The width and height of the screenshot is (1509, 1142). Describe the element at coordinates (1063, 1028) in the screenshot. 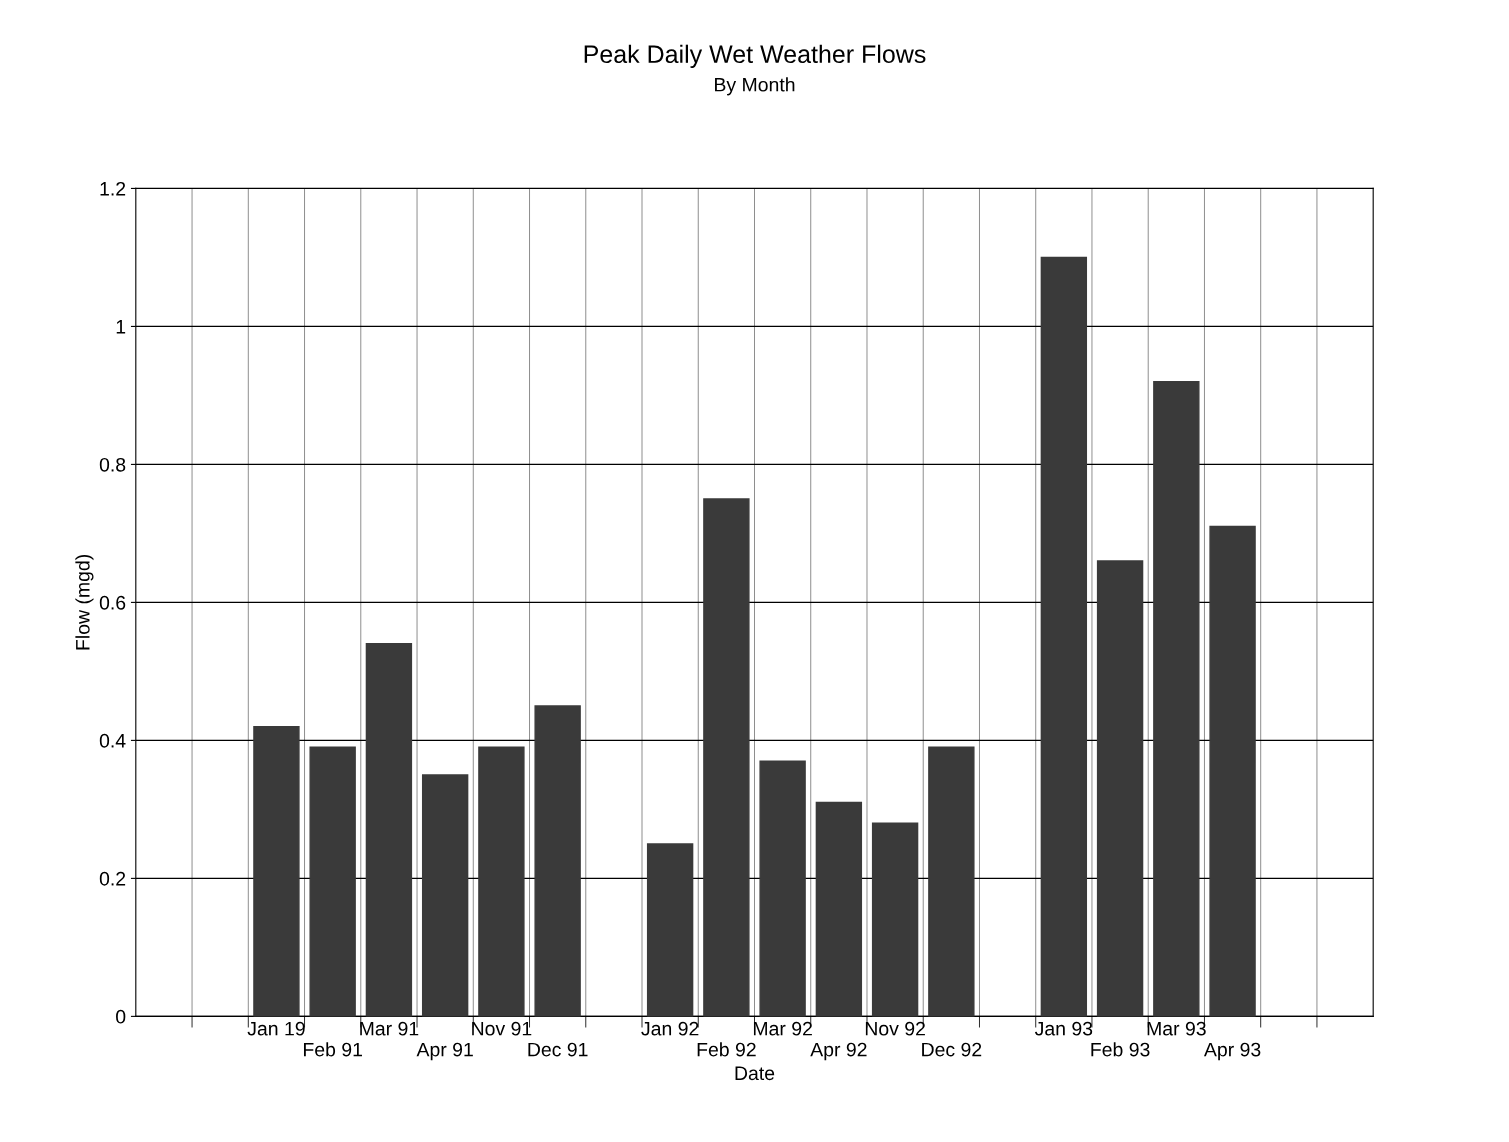

I see `x-tick-label: Jan 93` at that location.